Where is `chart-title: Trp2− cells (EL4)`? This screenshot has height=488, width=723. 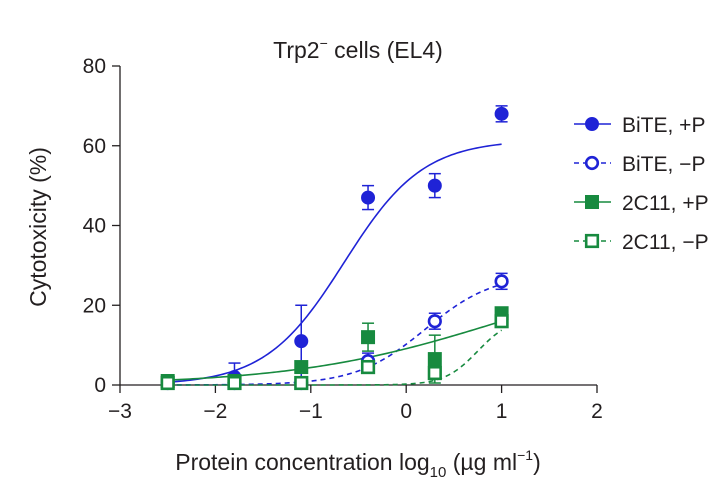
chart-title: Trp2− cells (EL4) is located at coordinates (358, 49).